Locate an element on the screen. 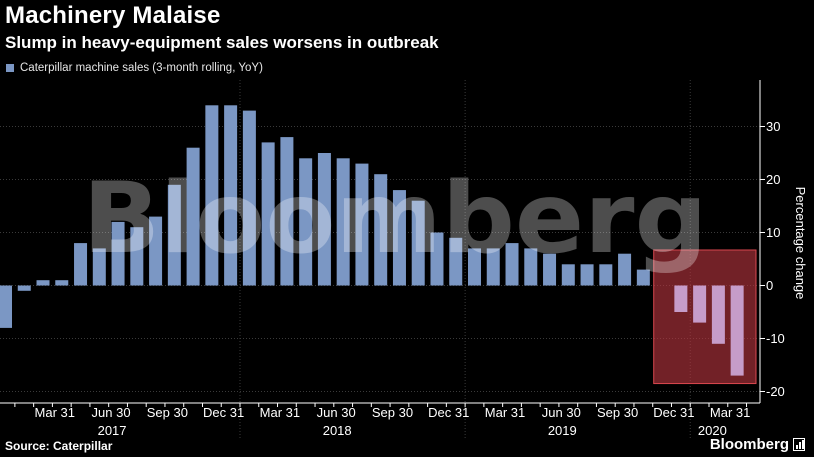 The height and width of the screenshot is (457, 814). legend-swatch is located at coordinates (10, 68).